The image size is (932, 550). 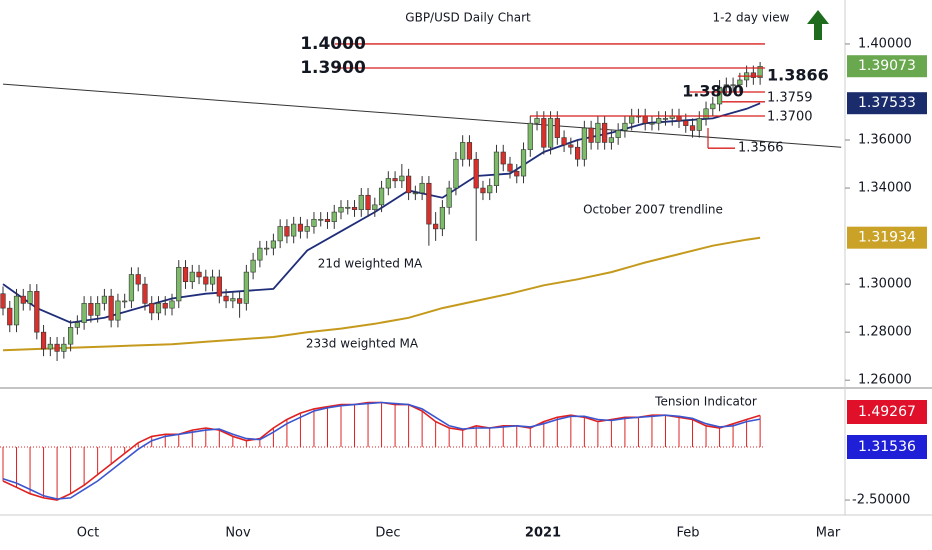 I want to click on trendline-label: October 2007 trendline, so click(x=653, y=210).